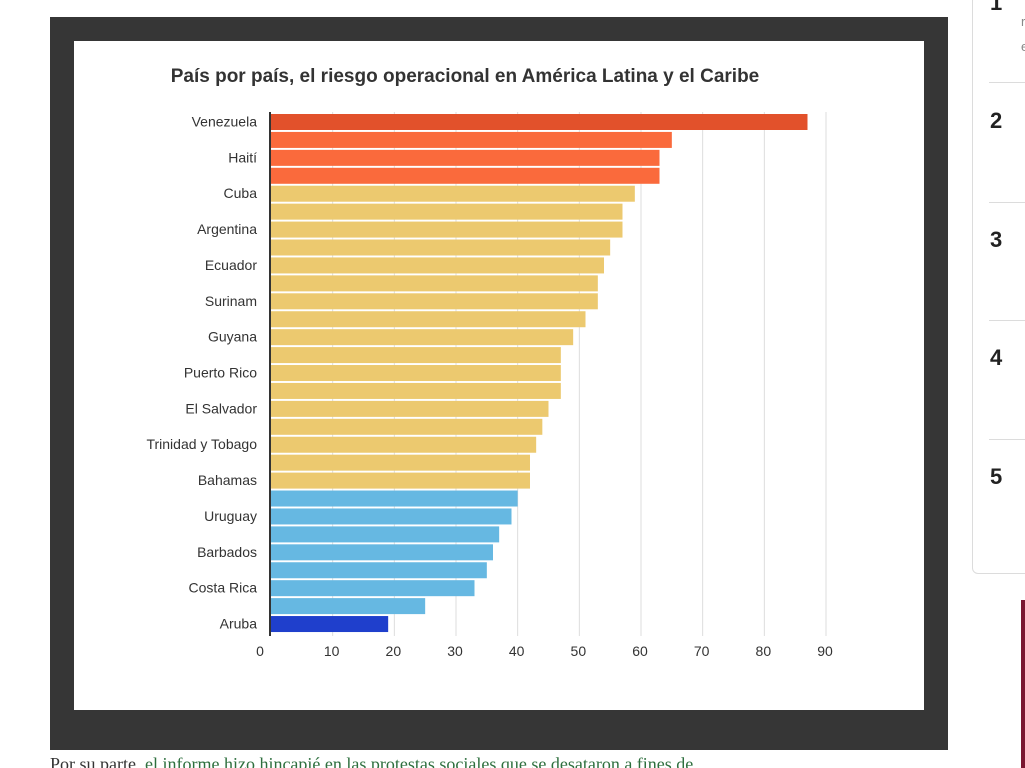  Describe the element at coordinates (1023, 21) in the screenshot. I see `ranking-text: r` at that location.